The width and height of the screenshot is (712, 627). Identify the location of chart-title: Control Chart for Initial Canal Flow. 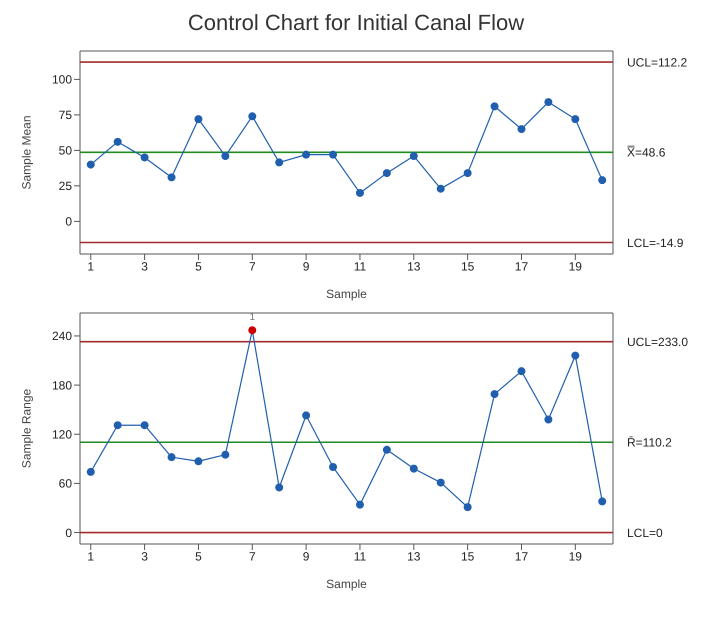
(356, 23).